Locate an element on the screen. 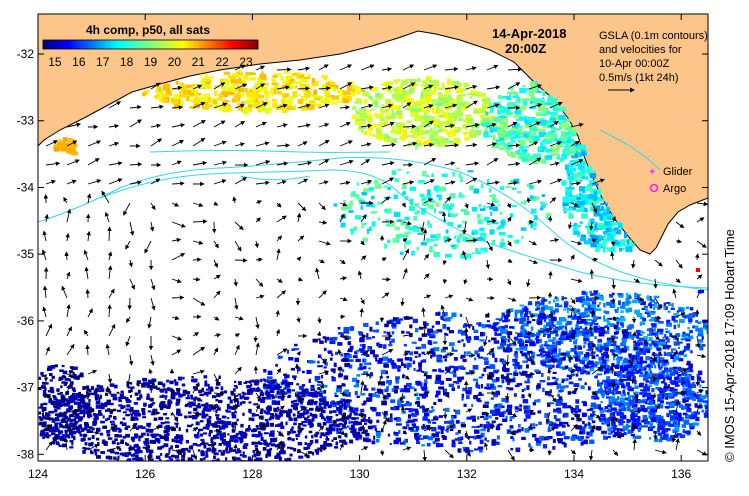 Image resolution: width=749 pixels, height=496 pixels. colorbar-tick-label: 18 is located at coordinates (127, 62).